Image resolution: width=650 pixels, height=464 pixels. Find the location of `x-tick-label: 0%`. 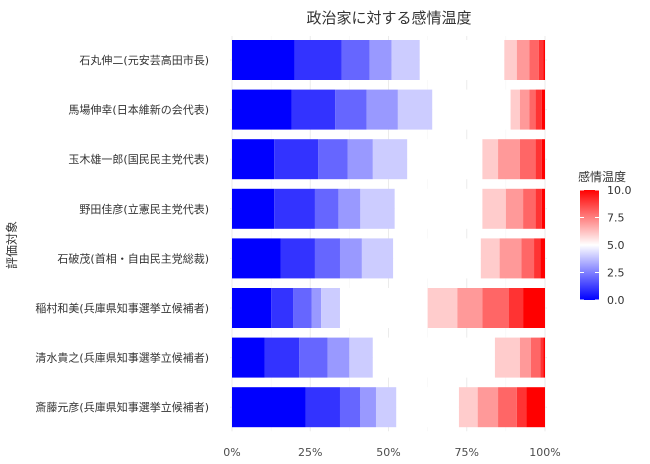

x-tick-label: 0% is located at coordinates (231, 452).